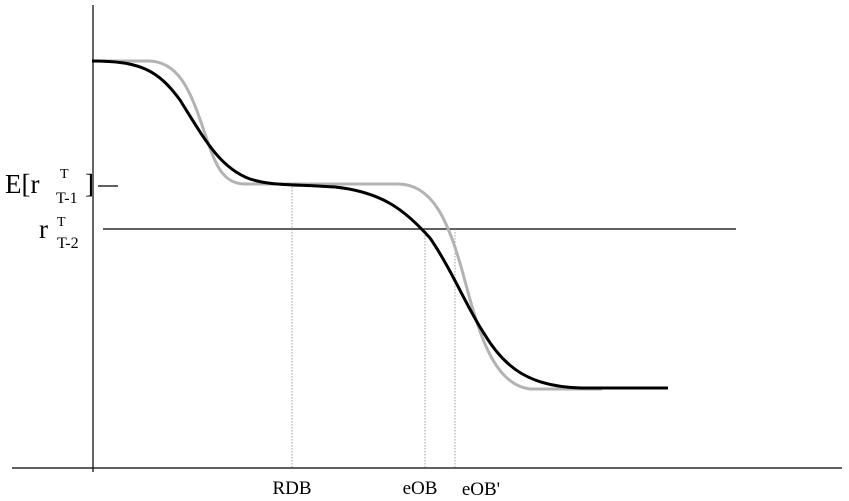  Describe the element at coordinates (64, 174) in the screenshot. I see `label-e-r-t-1-sup: T` at that location.